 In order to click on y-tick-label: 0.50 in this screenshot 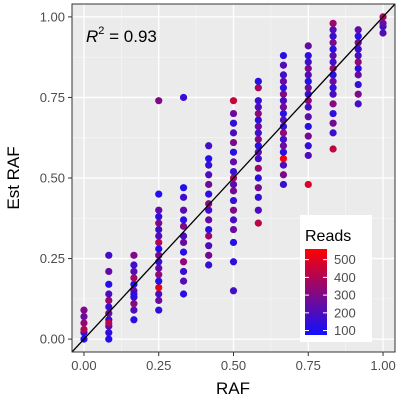, I will do `click(52, 178)`.